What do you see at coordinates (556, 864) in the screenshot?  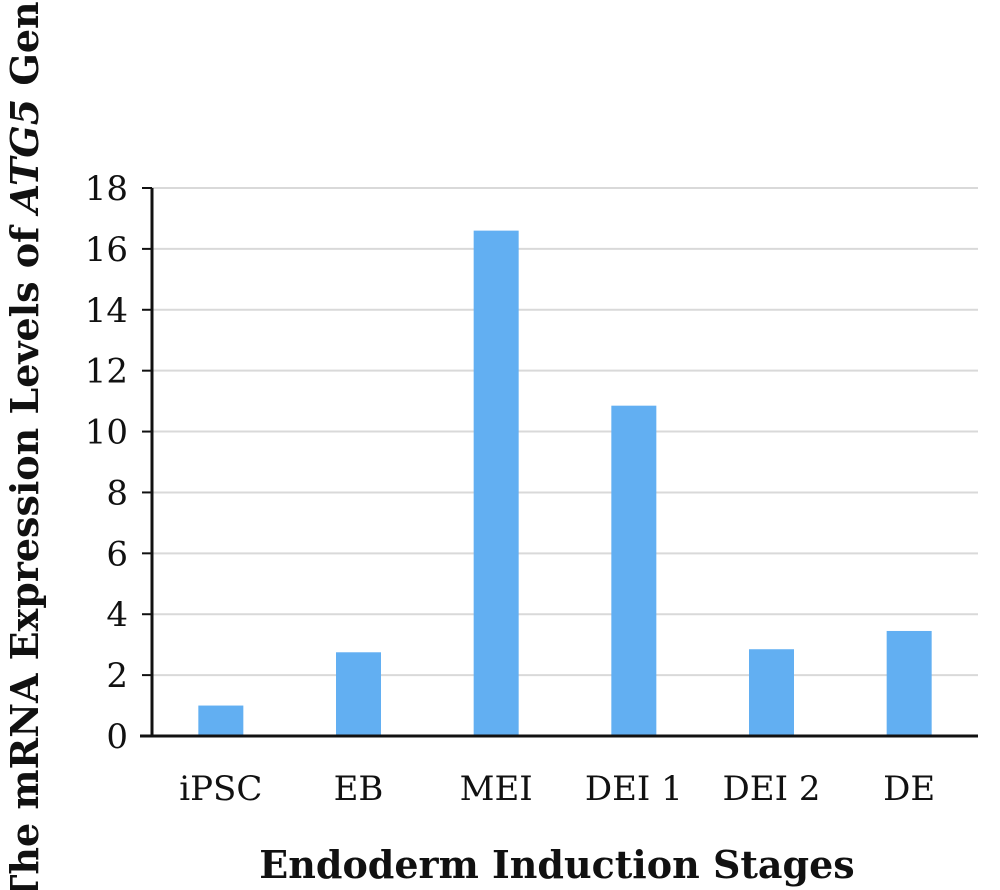 I see `x-axis-title: Endoderm Induction Stages` at bounding box center [556, 864].